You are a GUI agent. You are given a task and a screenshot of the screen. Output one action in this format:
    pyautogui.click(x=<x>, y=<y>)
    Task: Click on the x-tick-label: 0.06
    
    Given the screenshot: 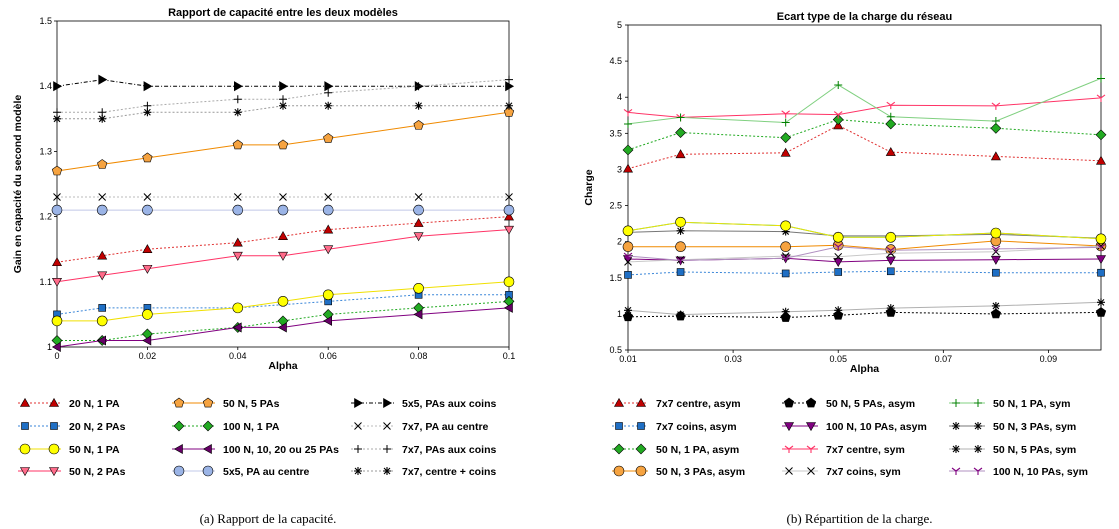 What is the action you would take?
    pyautogui.click(x=328, y=356)
    